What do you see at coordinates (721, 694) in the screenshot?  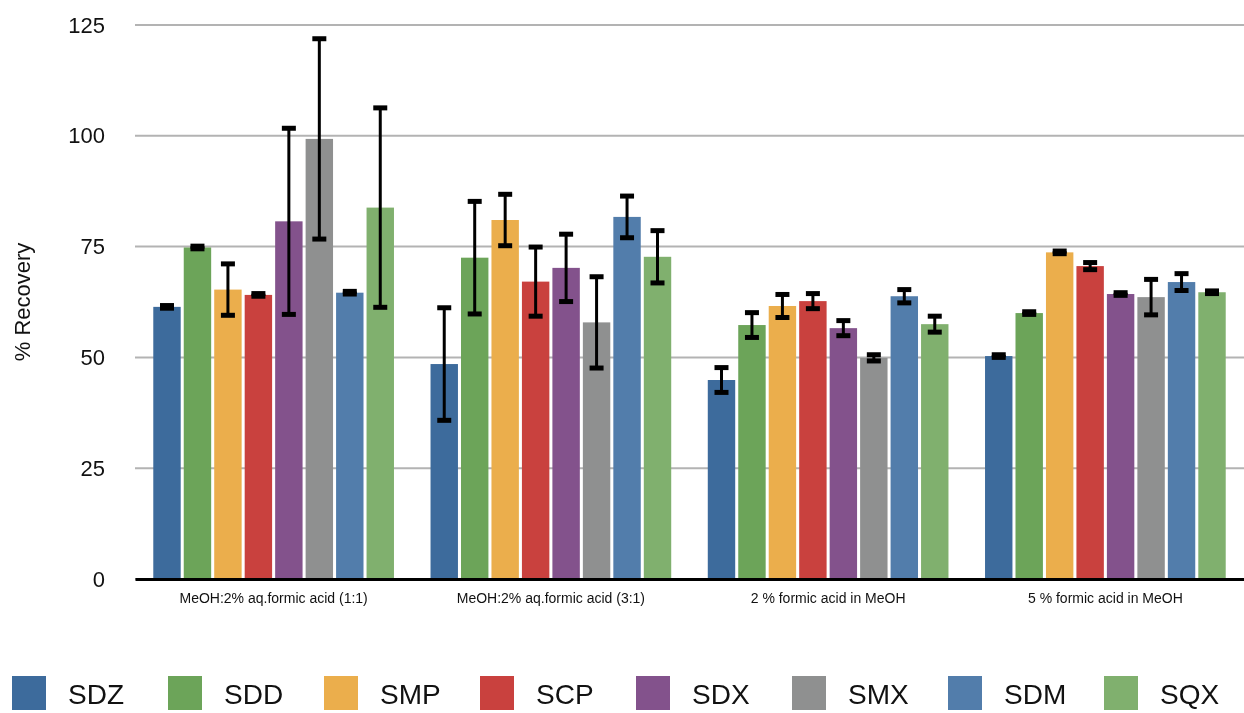 I see `legend-label: SDX` at bounding box center [721, 694].